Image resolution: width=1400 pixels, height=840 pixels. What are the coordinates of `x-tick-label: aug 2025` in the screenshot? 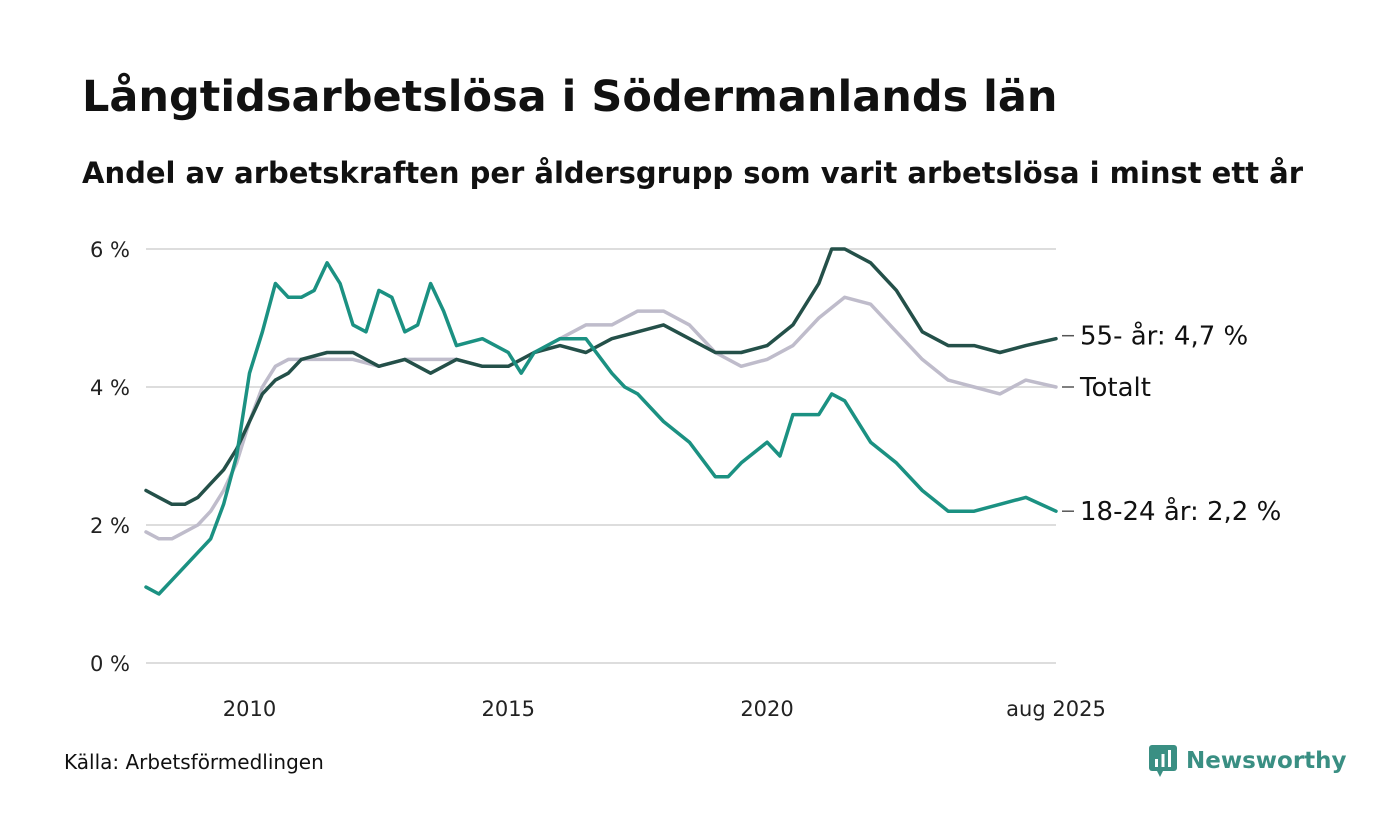 It's located at (1056, 709).